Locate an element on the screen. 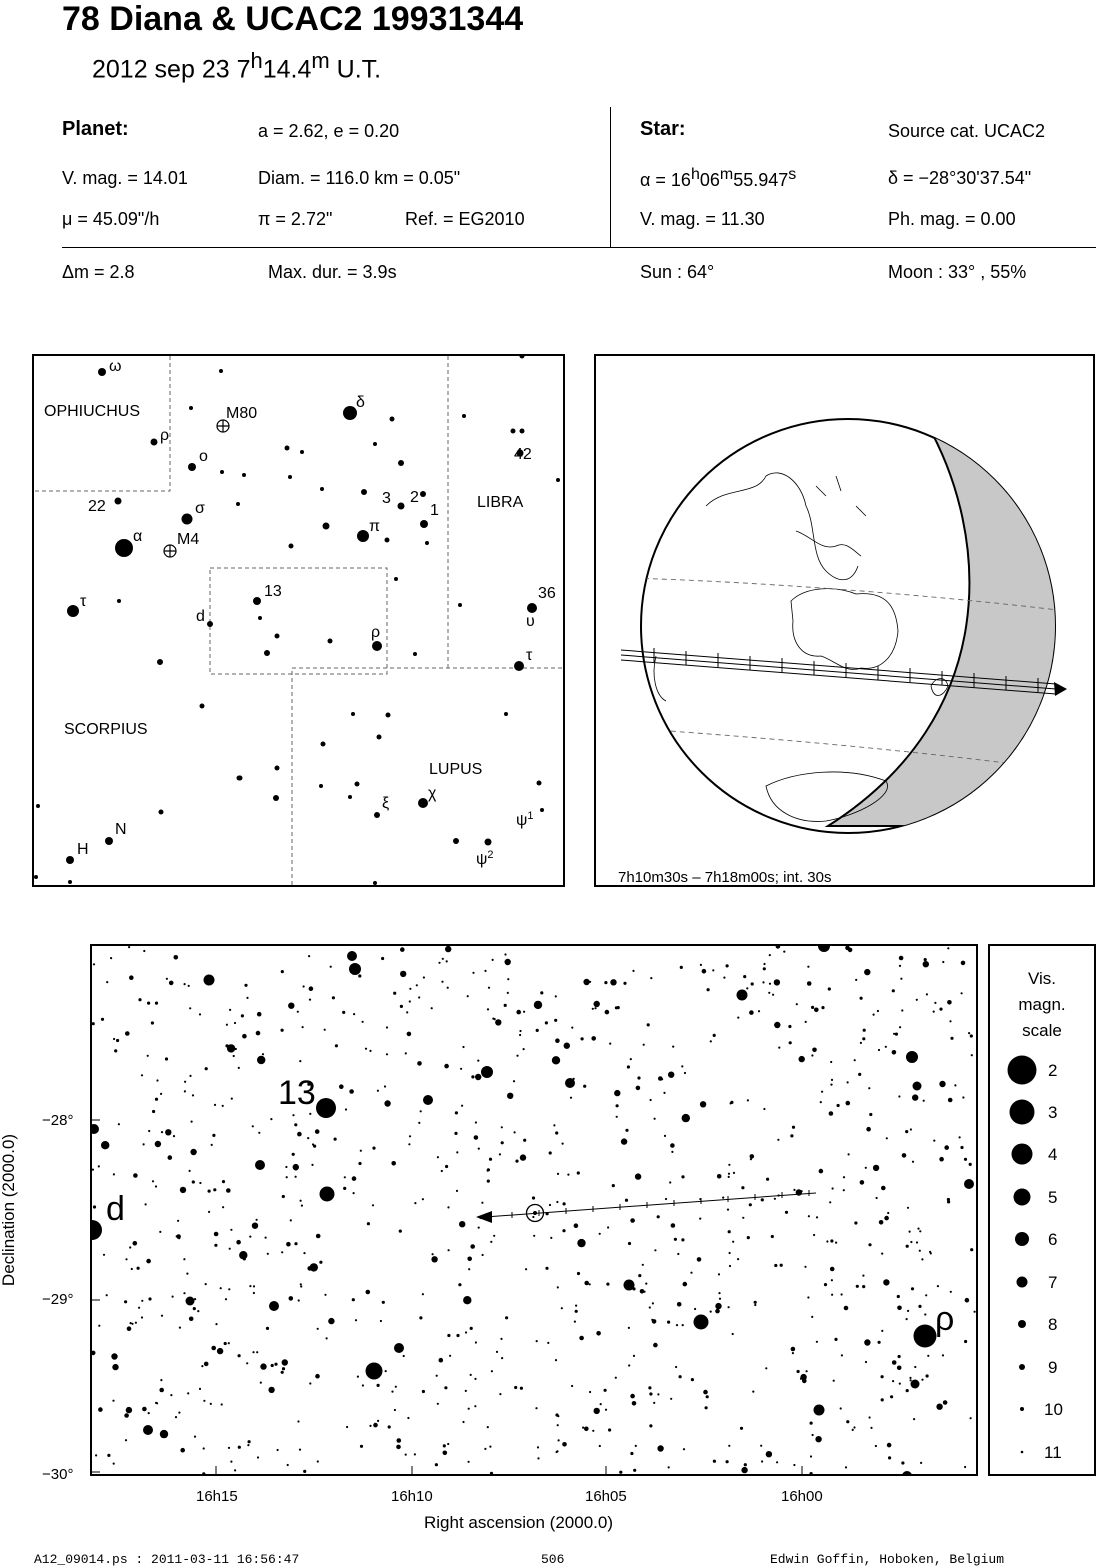 The height and width of the screenshot is (1568, 1096). event-minutes: 14.4 is located at coordinates (287, 69).